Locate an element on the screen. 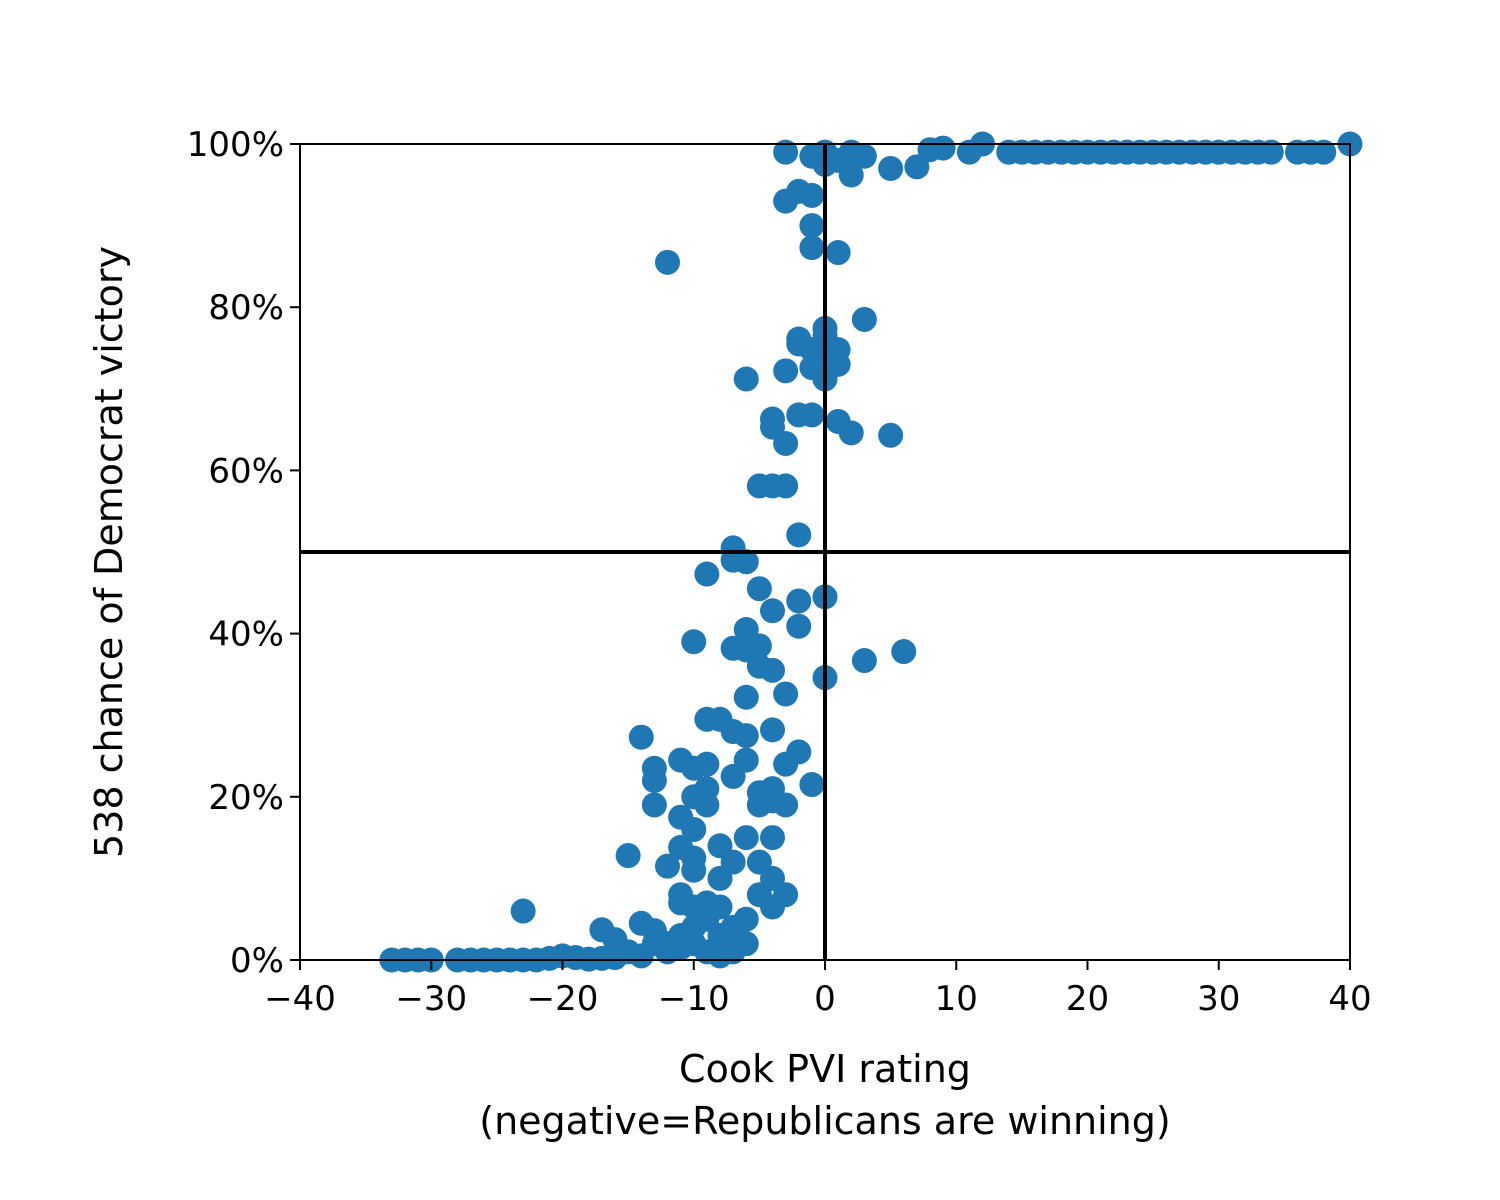 The image size is (1500, 1200). x-tick-label: −10 is located at coordinates (694, 999).